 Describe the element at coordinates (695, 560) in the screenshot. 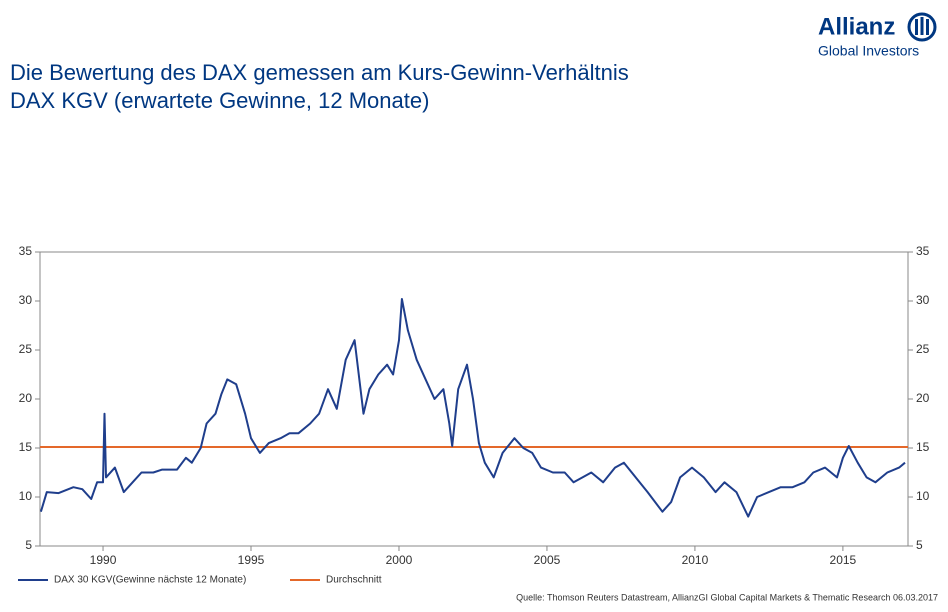

I see `x-tick-label: 2010` at that location.